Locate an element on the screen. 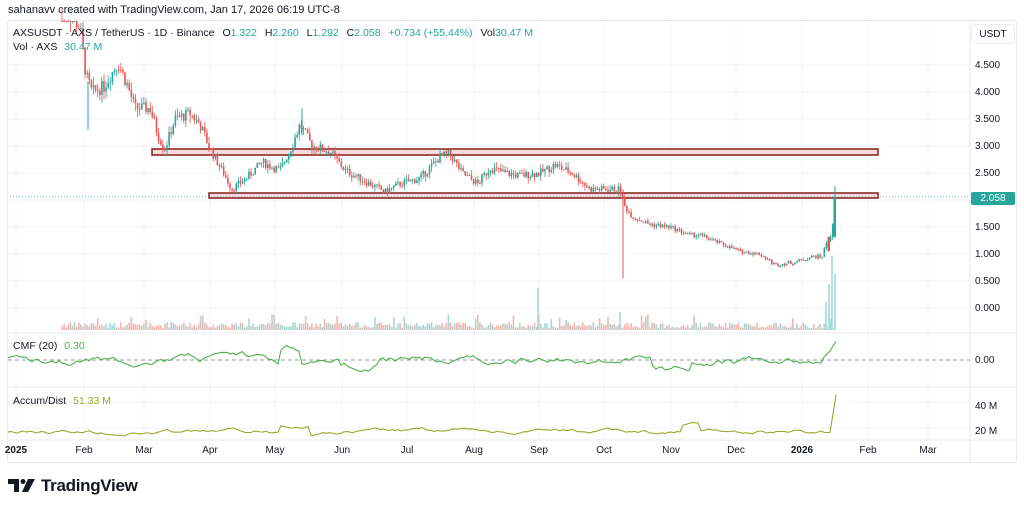 This screenshot has width=1024, height=507. low-label: L is located at coordinates (309, 33).